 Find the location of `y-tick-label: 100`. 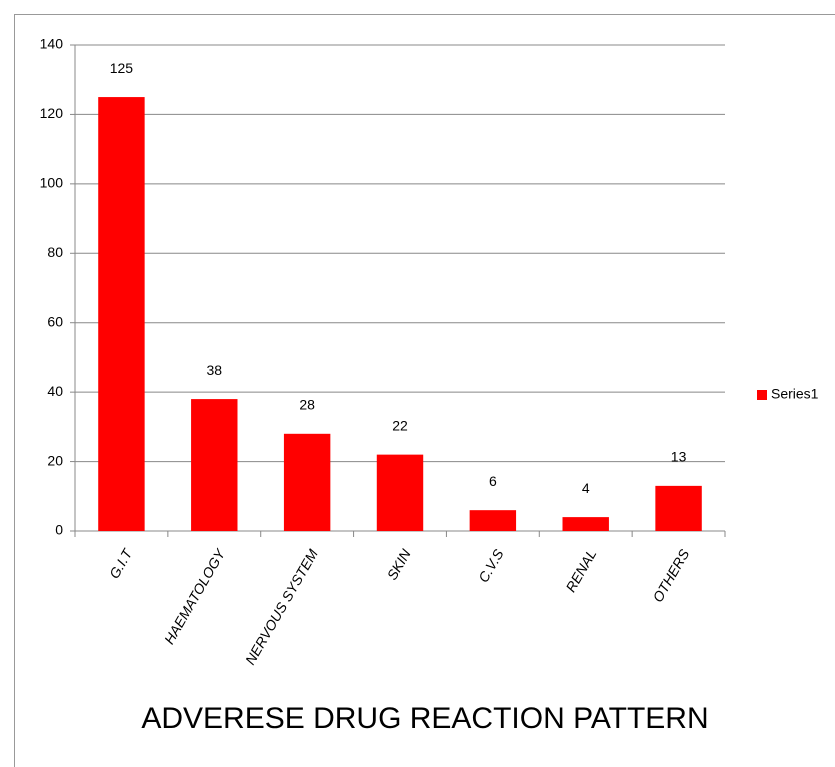

y-tick-label: 100 is located at coordinates (52, 183).